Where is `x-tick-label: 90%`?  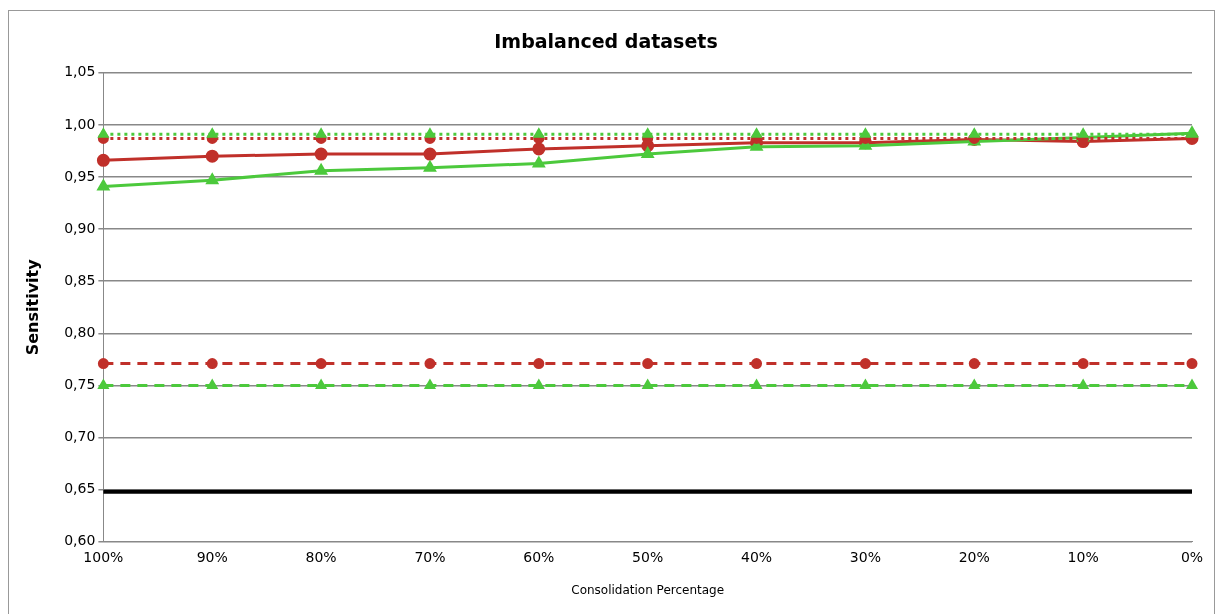 x-tick-label: 90% is located at coordinates (212, 556).